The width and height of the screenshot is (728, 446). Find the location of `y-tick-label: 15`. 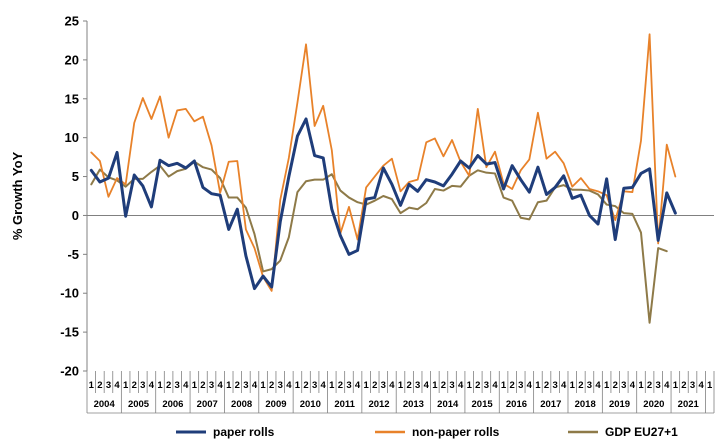

y-tick-label: 15 is located at coordinates (72, 98).